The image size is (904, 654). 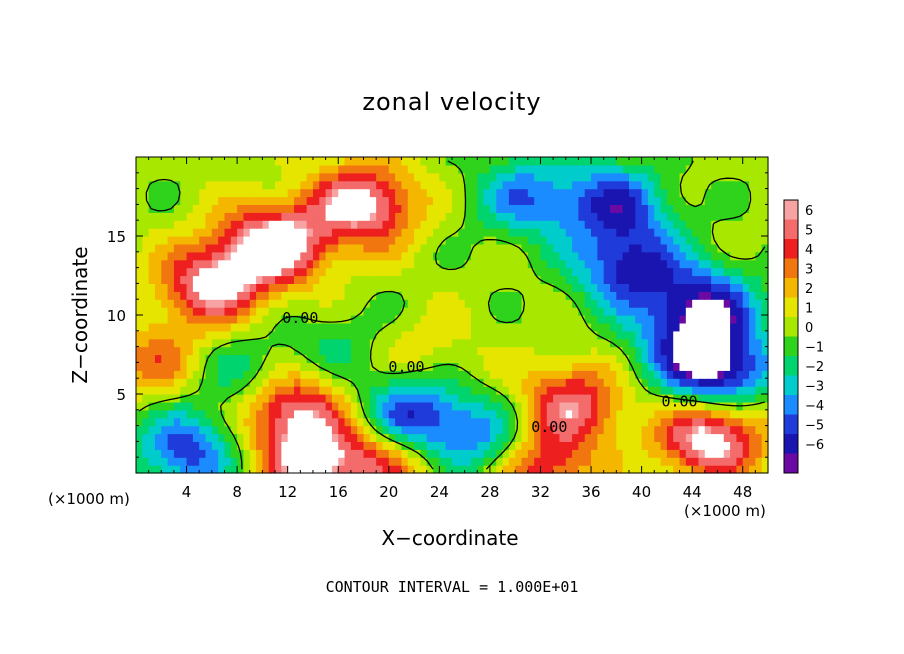 I want to click on colorbar-label: −2, so click(x=814, y=367).